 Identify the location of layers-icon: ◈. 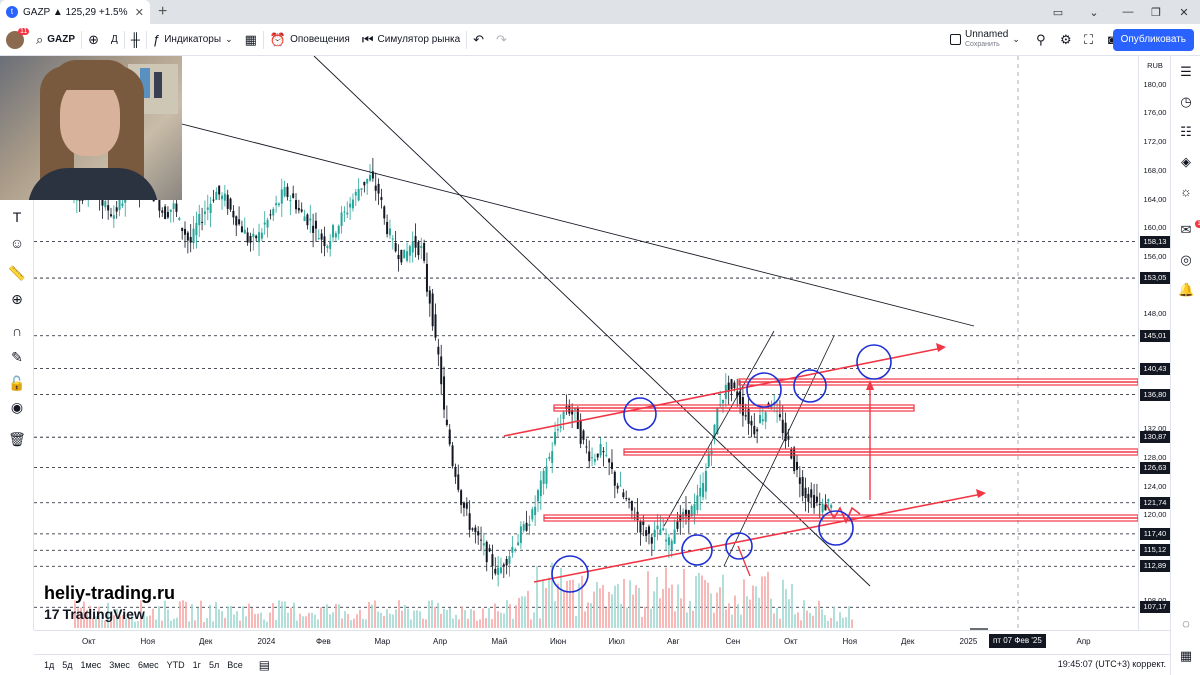
(1186, 161).